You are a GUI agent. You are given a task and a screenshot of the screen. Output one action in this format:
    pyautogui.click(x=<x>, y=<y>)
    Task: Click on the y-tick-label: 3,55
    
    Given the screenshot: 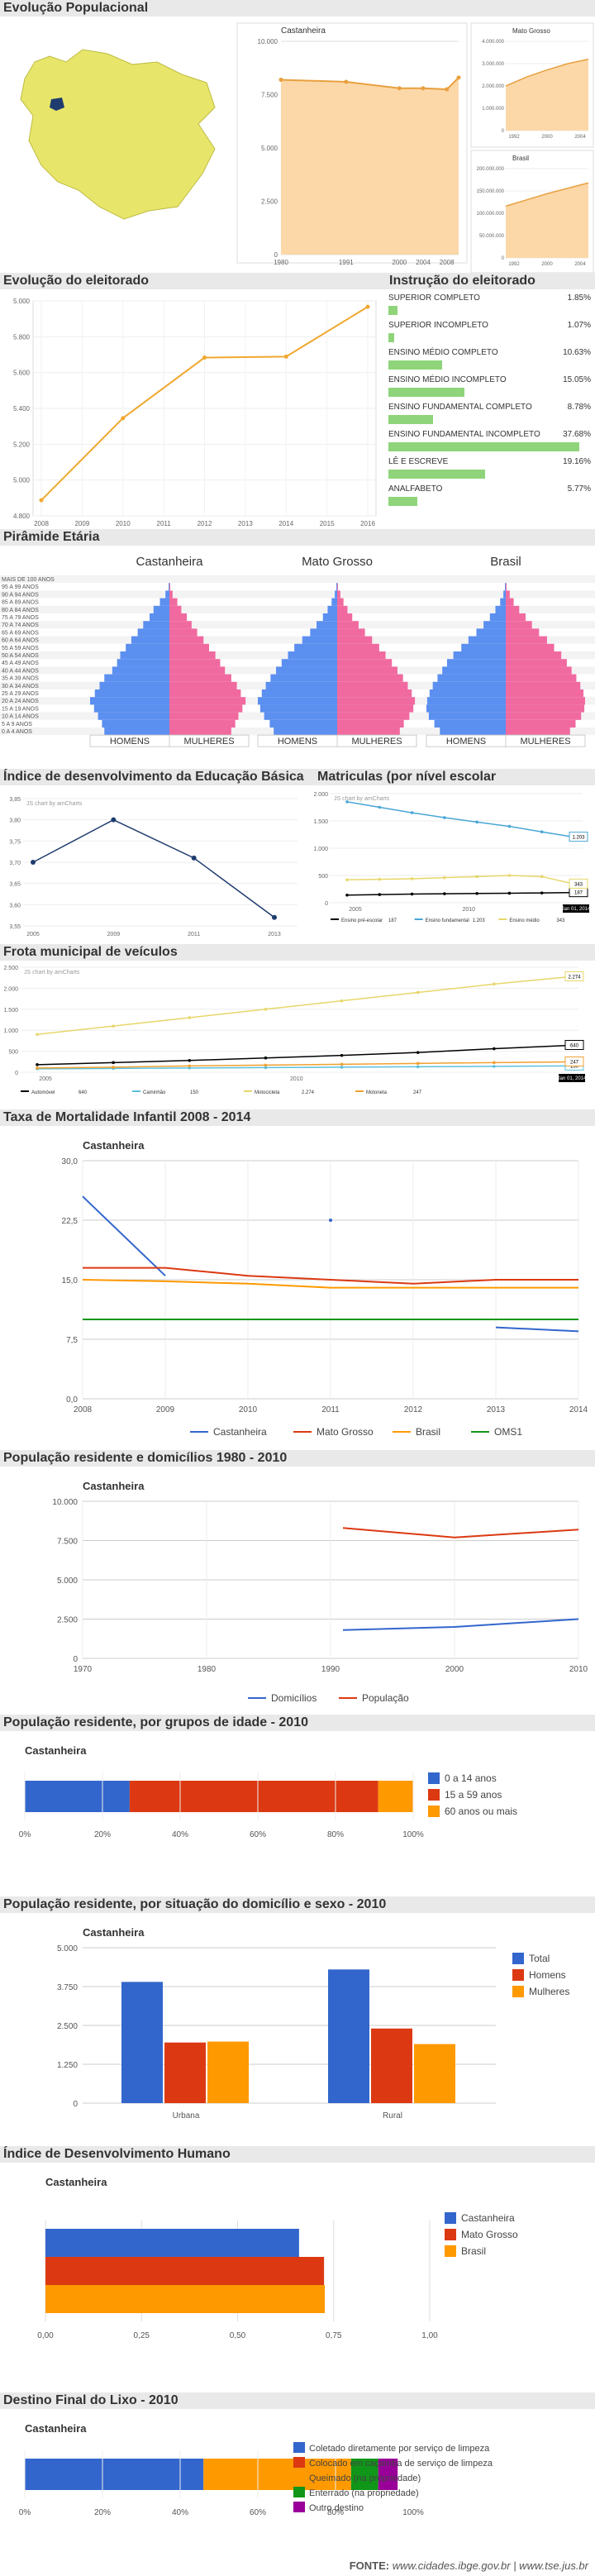 What is the action you would take?
    pyautogui.click(x=15, y=927)
    